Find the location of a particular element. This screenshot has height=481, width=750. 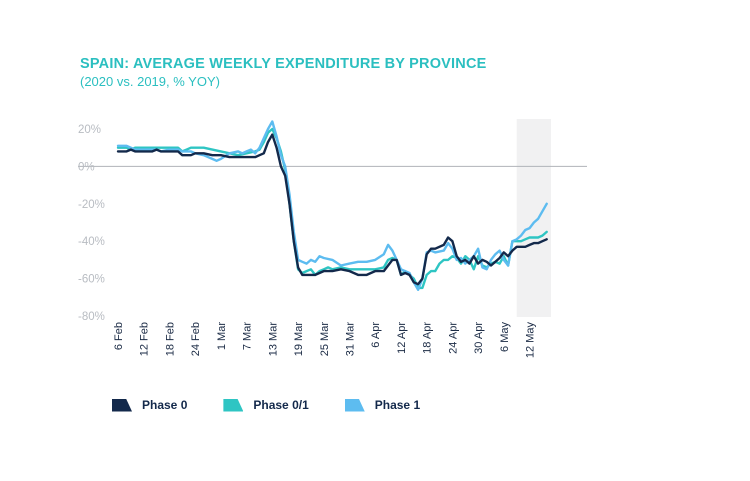

shaded-region is located at coordinates (533, 218).